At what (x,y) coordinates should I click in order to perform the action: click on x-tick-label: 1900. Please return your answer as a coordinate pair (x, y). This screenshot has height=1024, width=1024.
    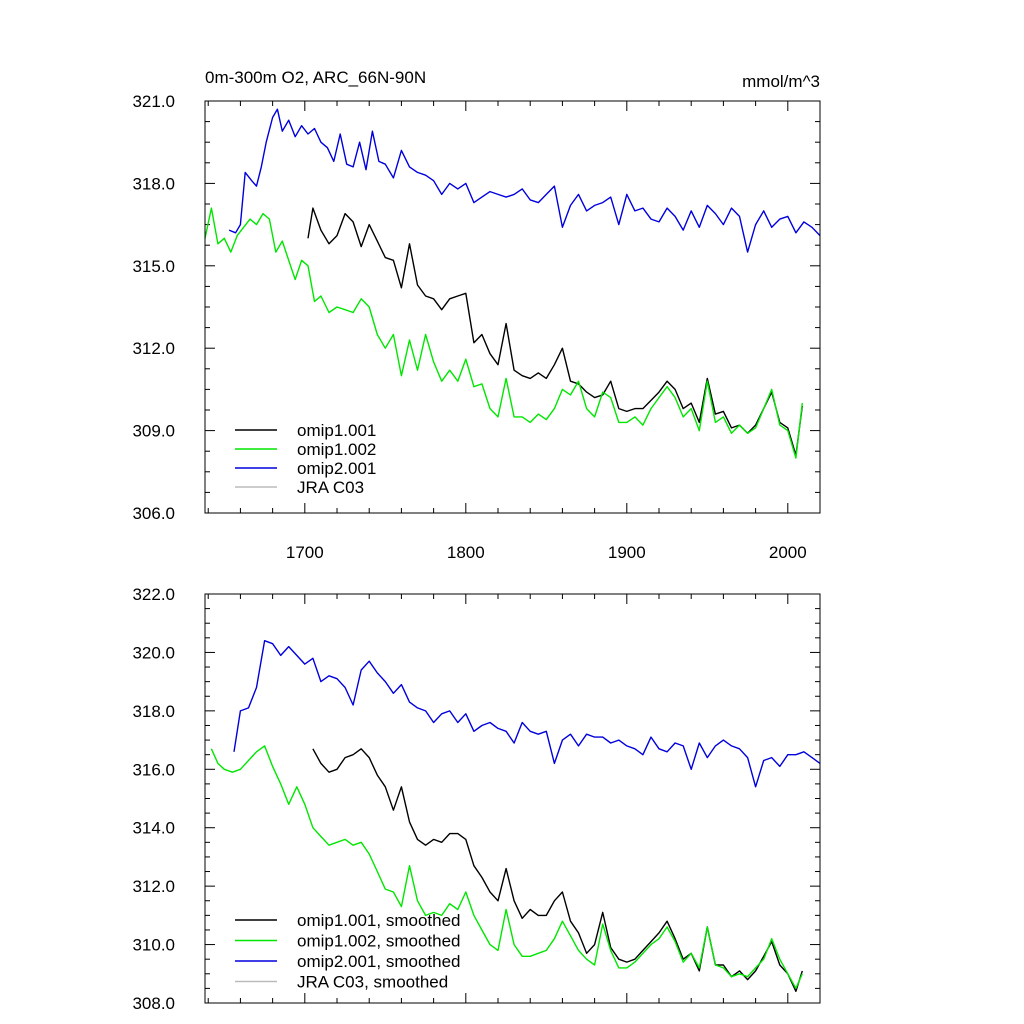
    Looking at the image, I should click on (627, 552).